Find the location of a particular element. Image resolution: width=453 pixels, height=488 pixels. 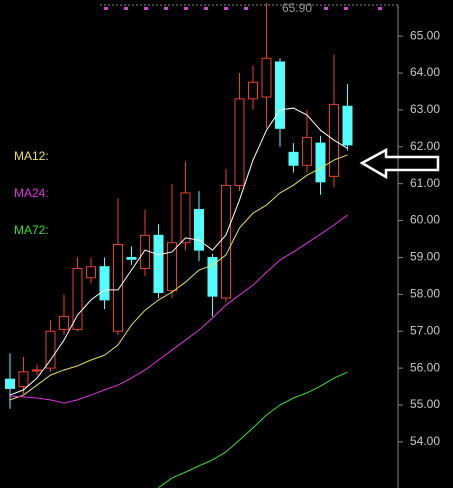

y-tick-label: 59.00 is located at coordinates (425, 257).